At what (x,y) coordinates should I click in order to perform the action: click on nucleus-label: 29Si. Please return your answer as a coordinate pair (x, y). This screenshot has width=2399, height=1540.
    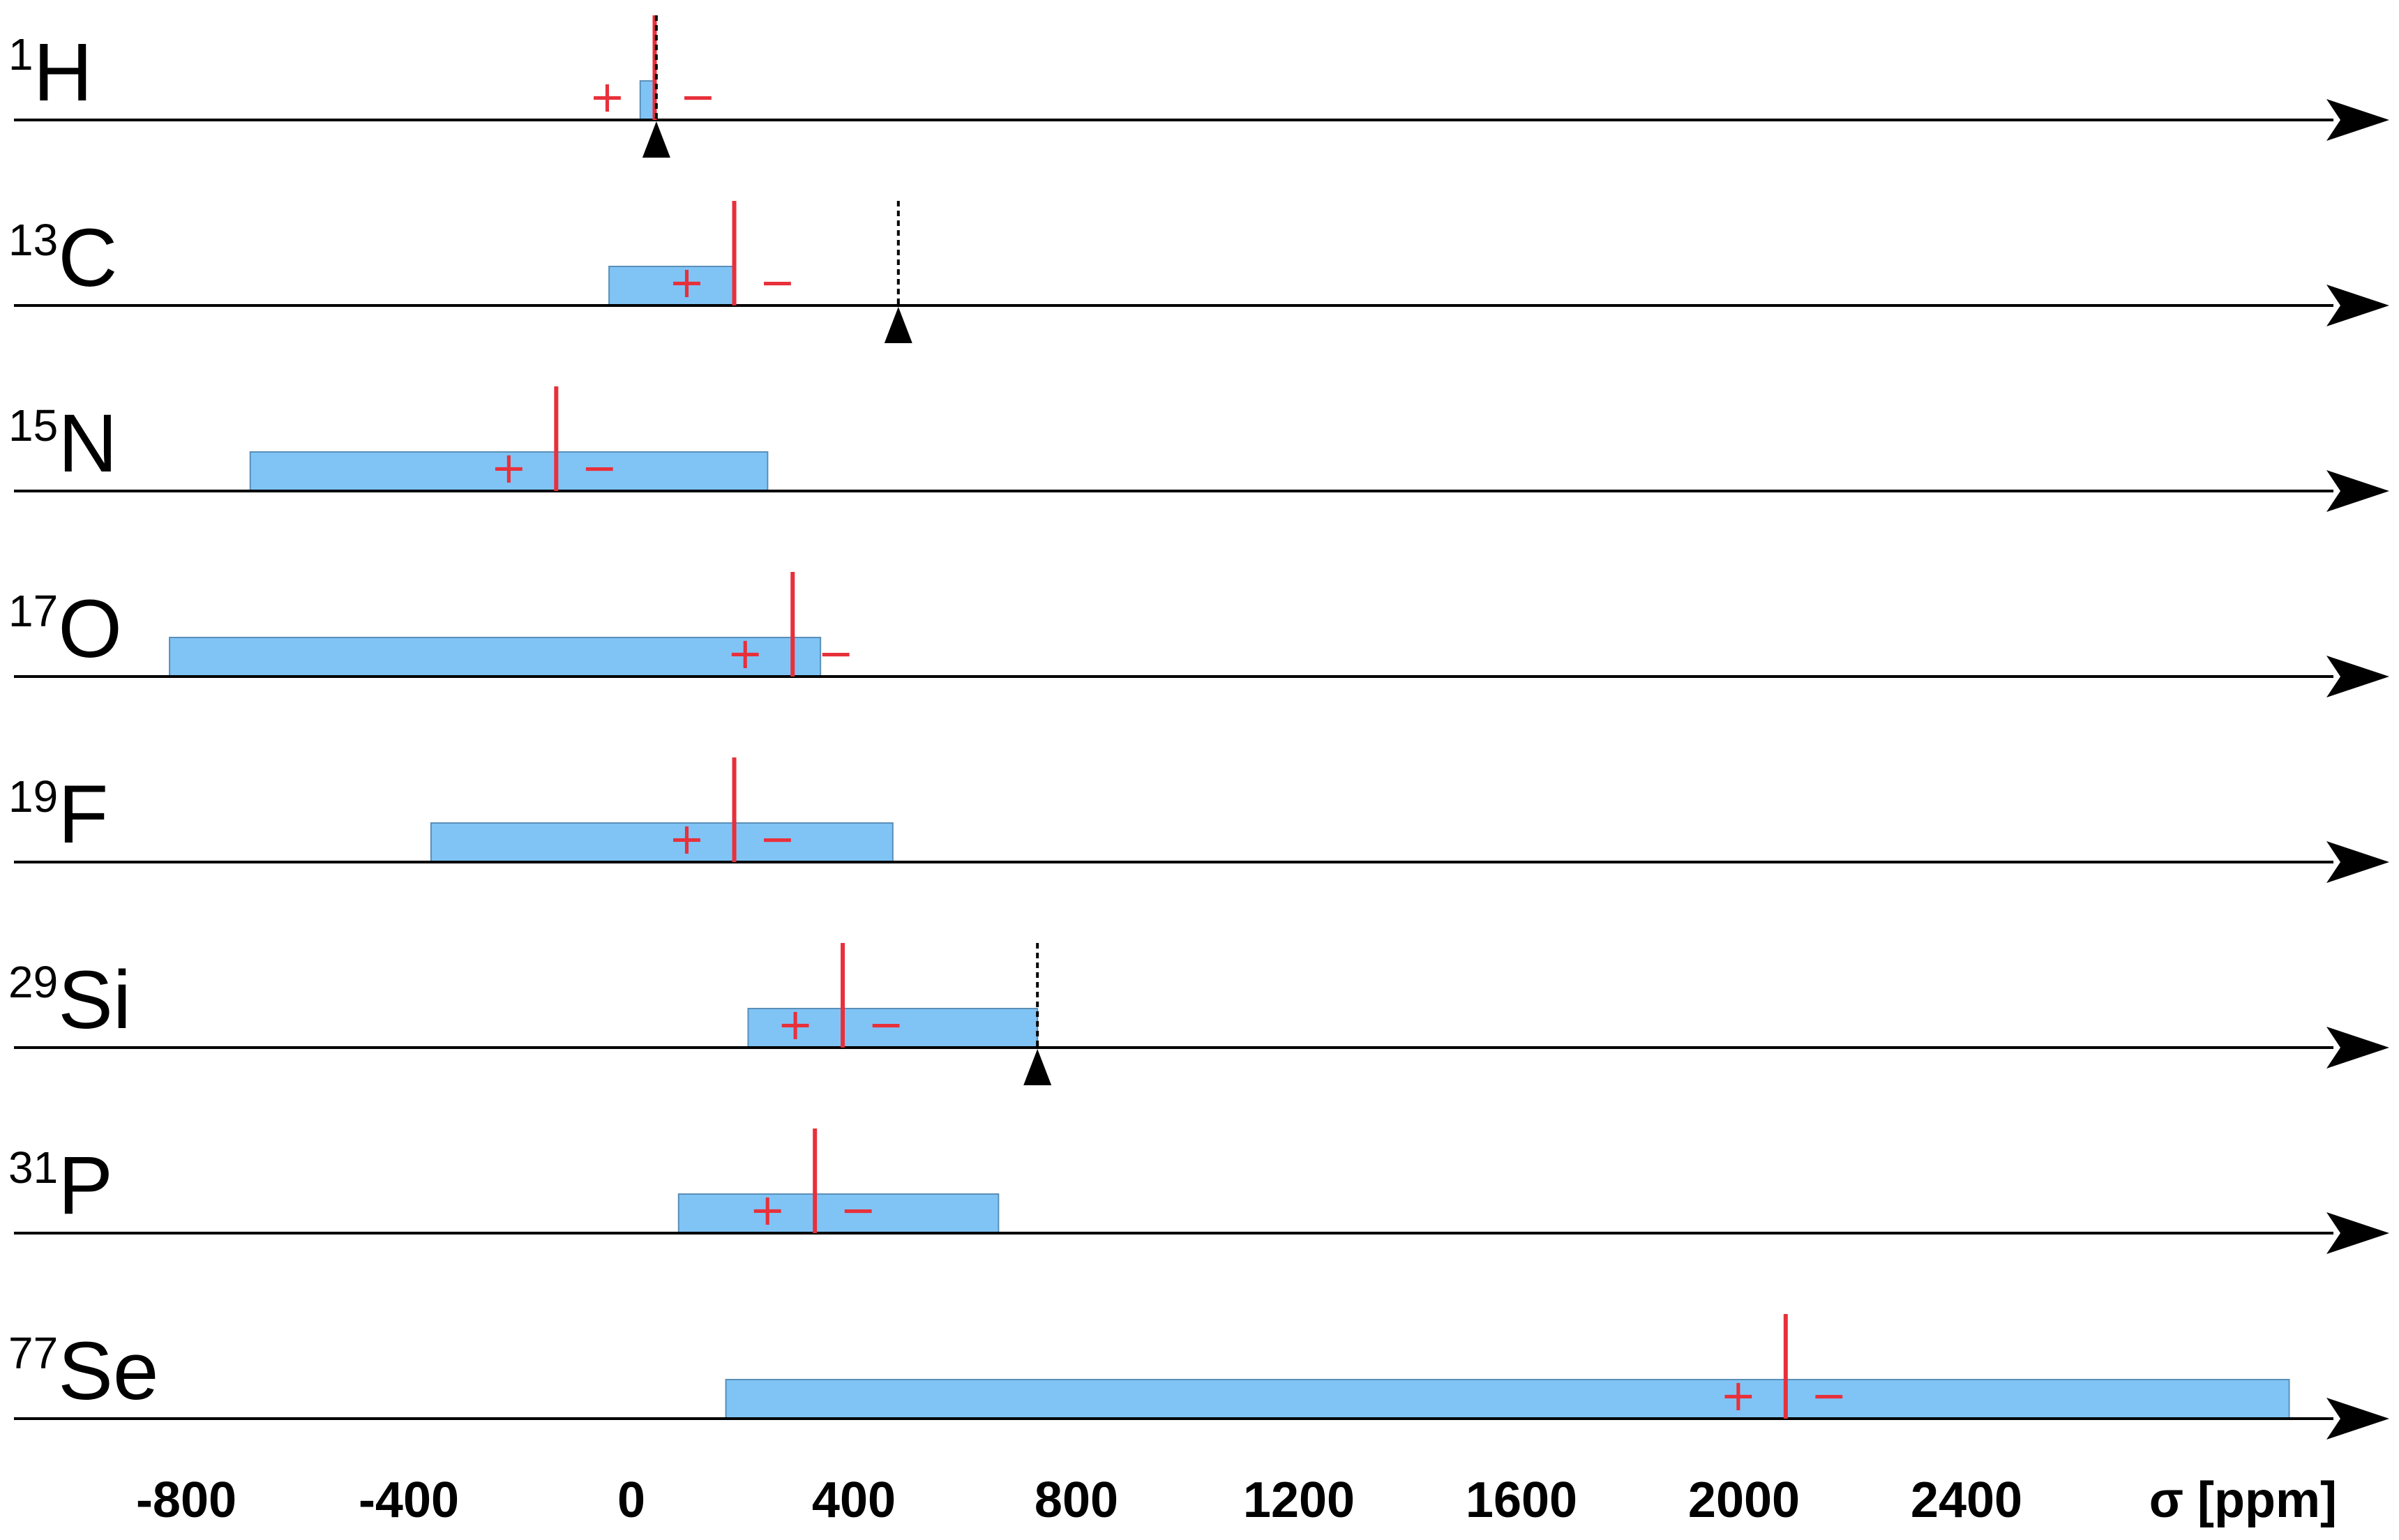
    Looking at the image, I should click on (69, 1000).